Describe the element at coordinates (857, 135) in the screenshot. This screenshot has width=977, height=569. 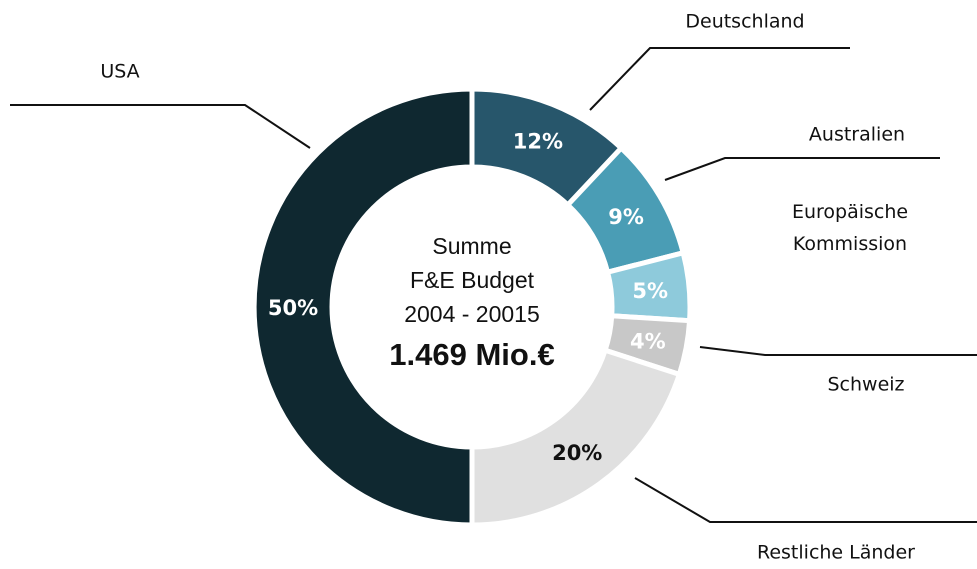
I see `category-label: Australien` at that location.